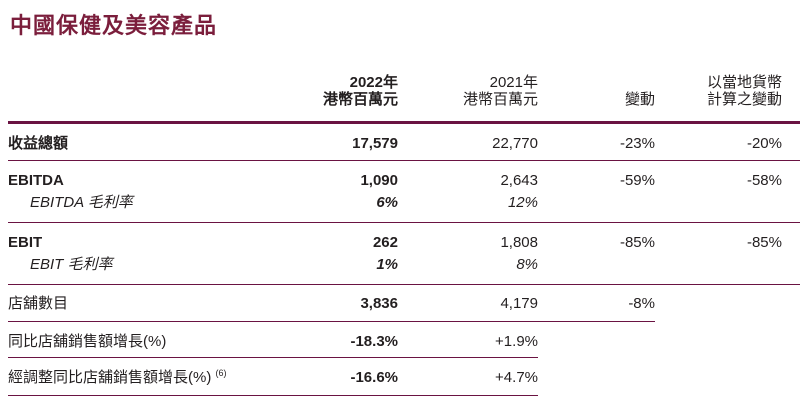 The image size is (806, 405). Describe the element at coordinates (404, 239) in the screenshot. I see `table-row-ebit: EBIT 262 1,808 -85% -85%` at that location.